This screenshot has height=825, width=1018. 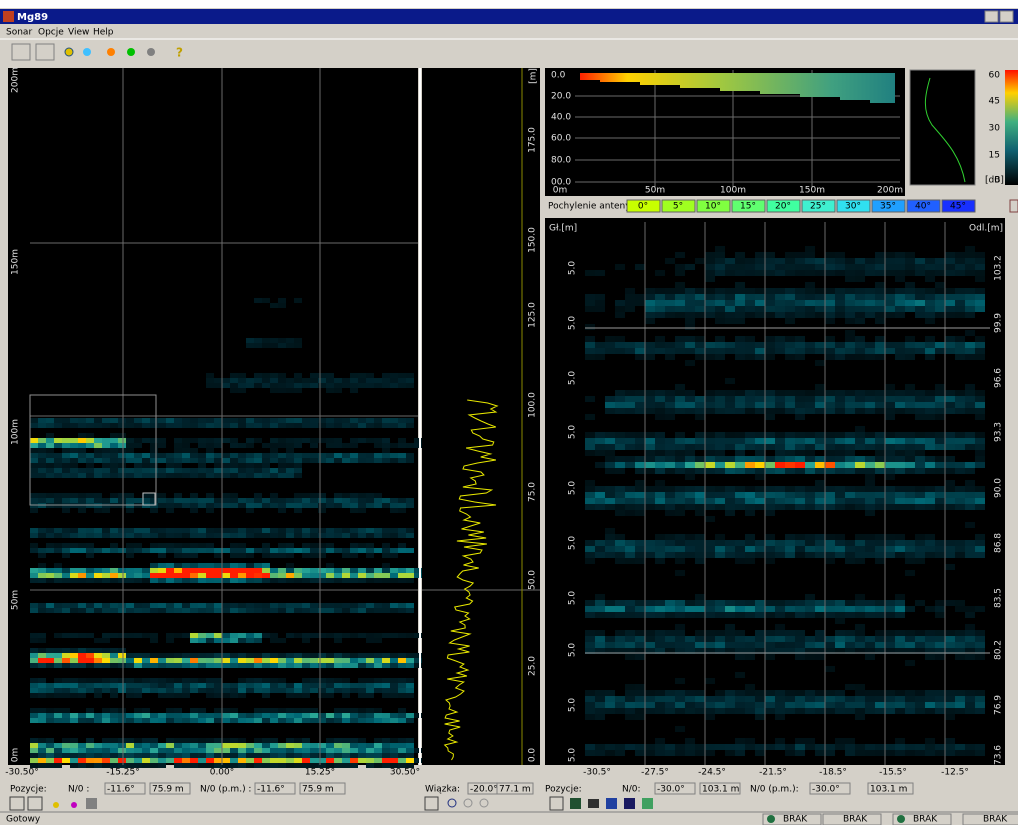 What do you see at coordinates (468, 803) in the screenshot?
I see `zoom-out` at bounding box center [468, 803].